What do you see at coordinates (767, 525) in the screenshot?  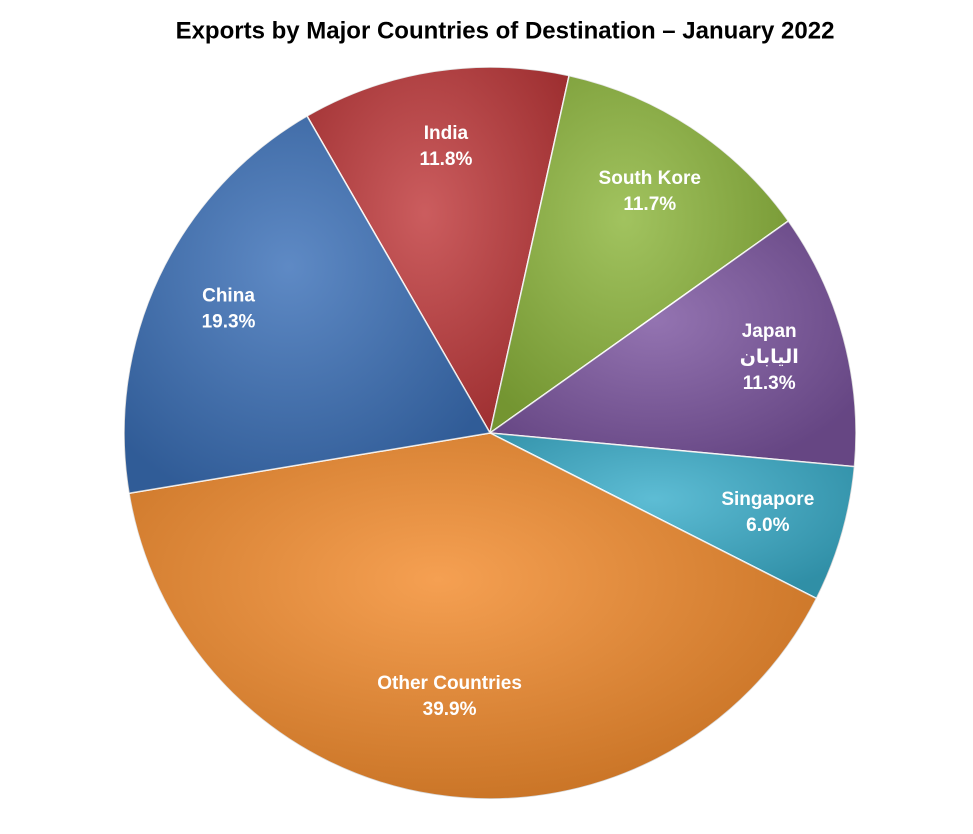 I see `value-label: 6.0%` at bounding box center [767, 525].